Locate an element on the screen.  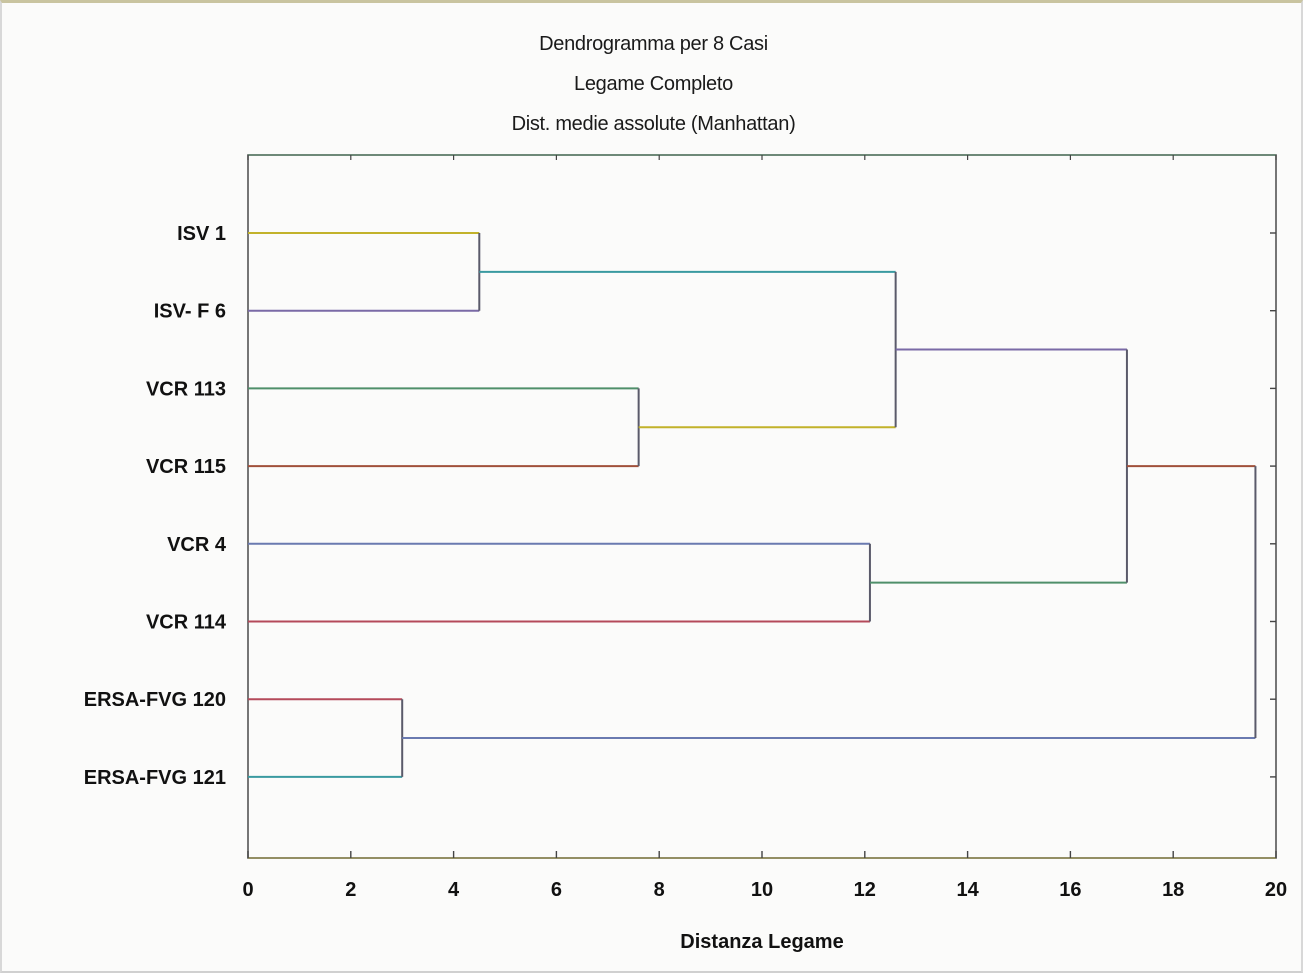
x-tick-label: 4 is located at coordinates (454, 890).